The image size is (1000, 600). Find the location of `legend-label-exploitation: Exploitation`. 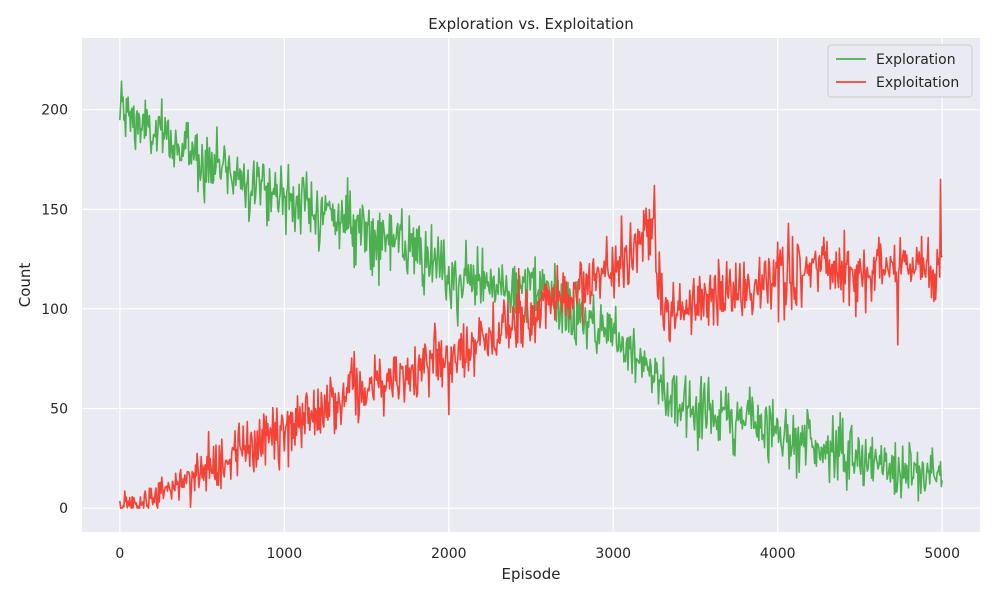

legend-label-exploitation: Exploitation is located at coordinates (917, 83).